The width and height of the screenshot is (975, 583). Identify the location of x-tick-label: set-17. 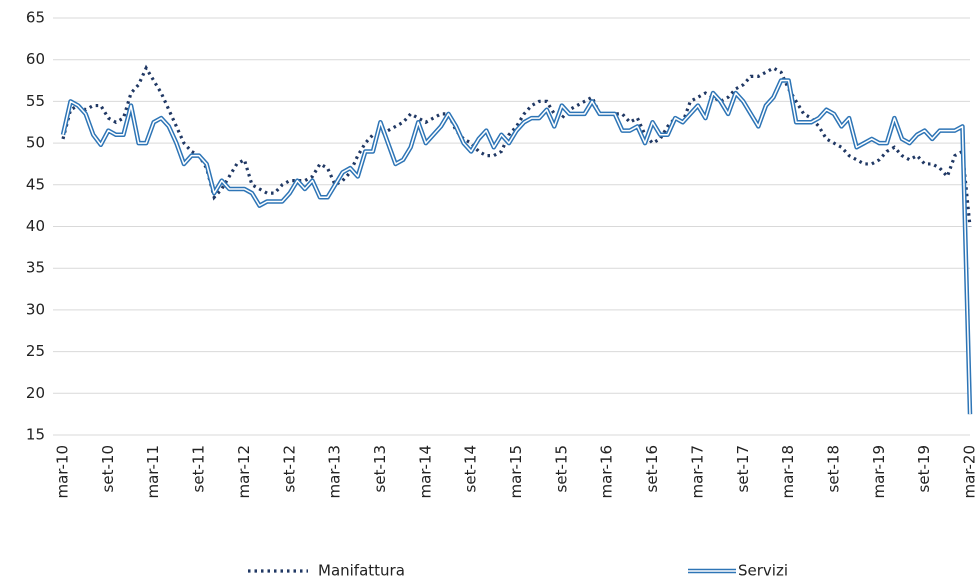
(743, 468).